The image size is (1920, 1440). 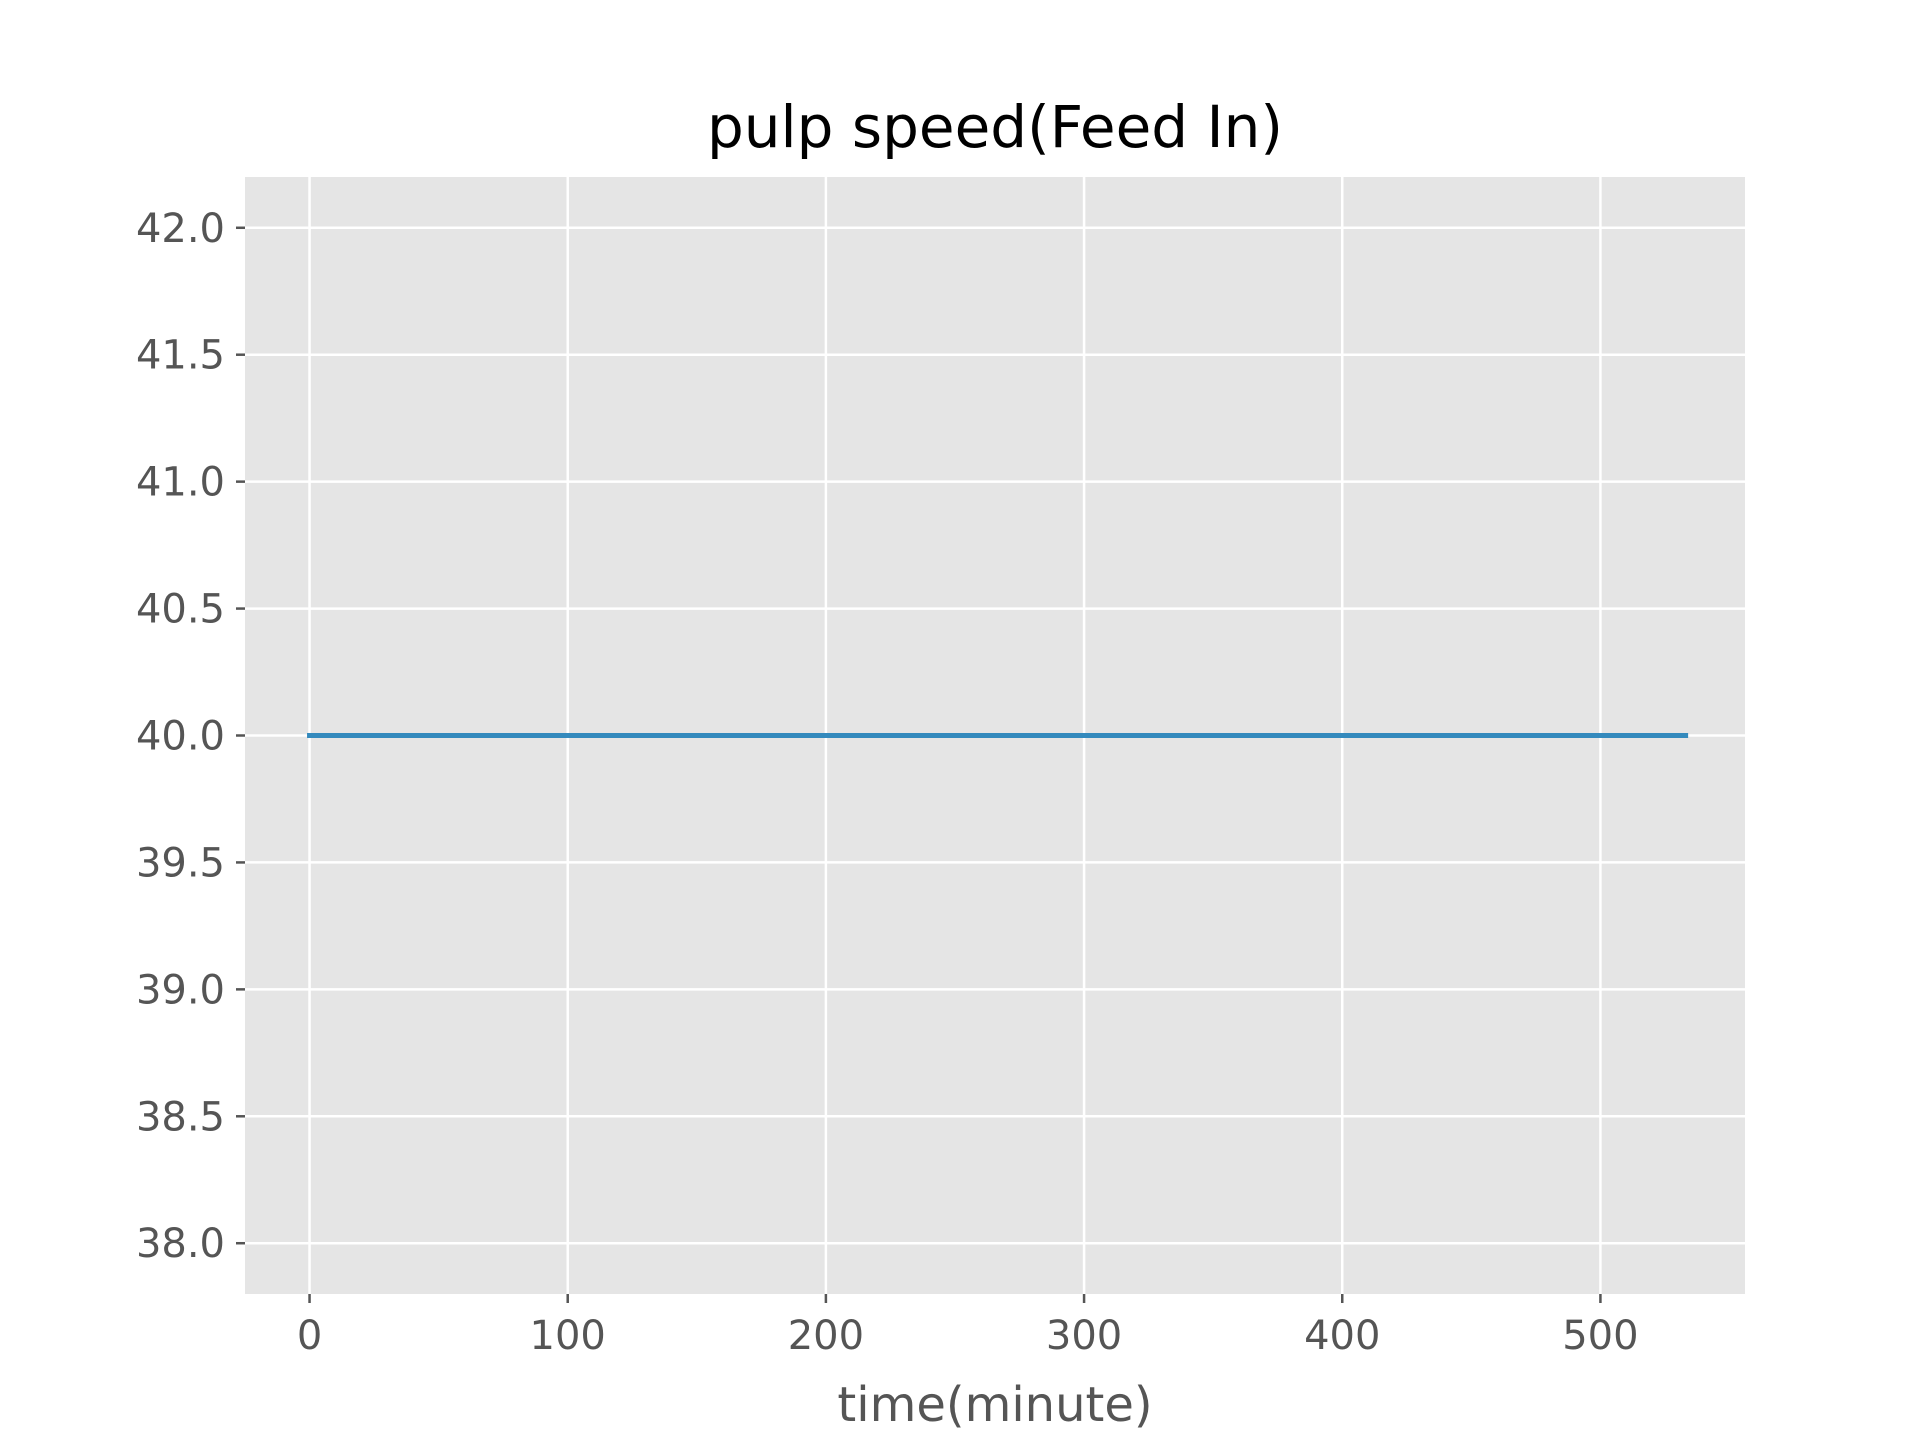 I want to click on chart-title: pulp speed(Feed In), so click(x=995, y=127).